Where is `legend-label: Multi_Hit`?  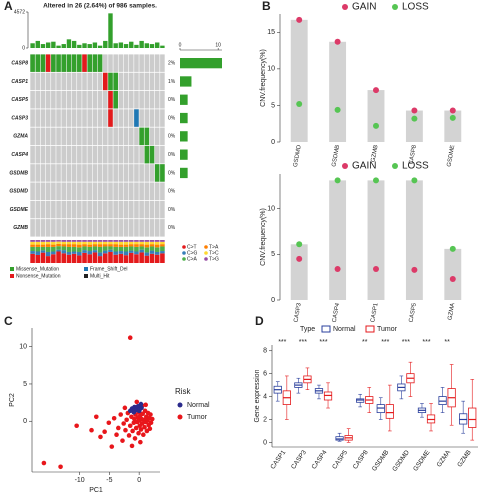
legend-label: Multi_Hit is located at coordinates (100, 276).